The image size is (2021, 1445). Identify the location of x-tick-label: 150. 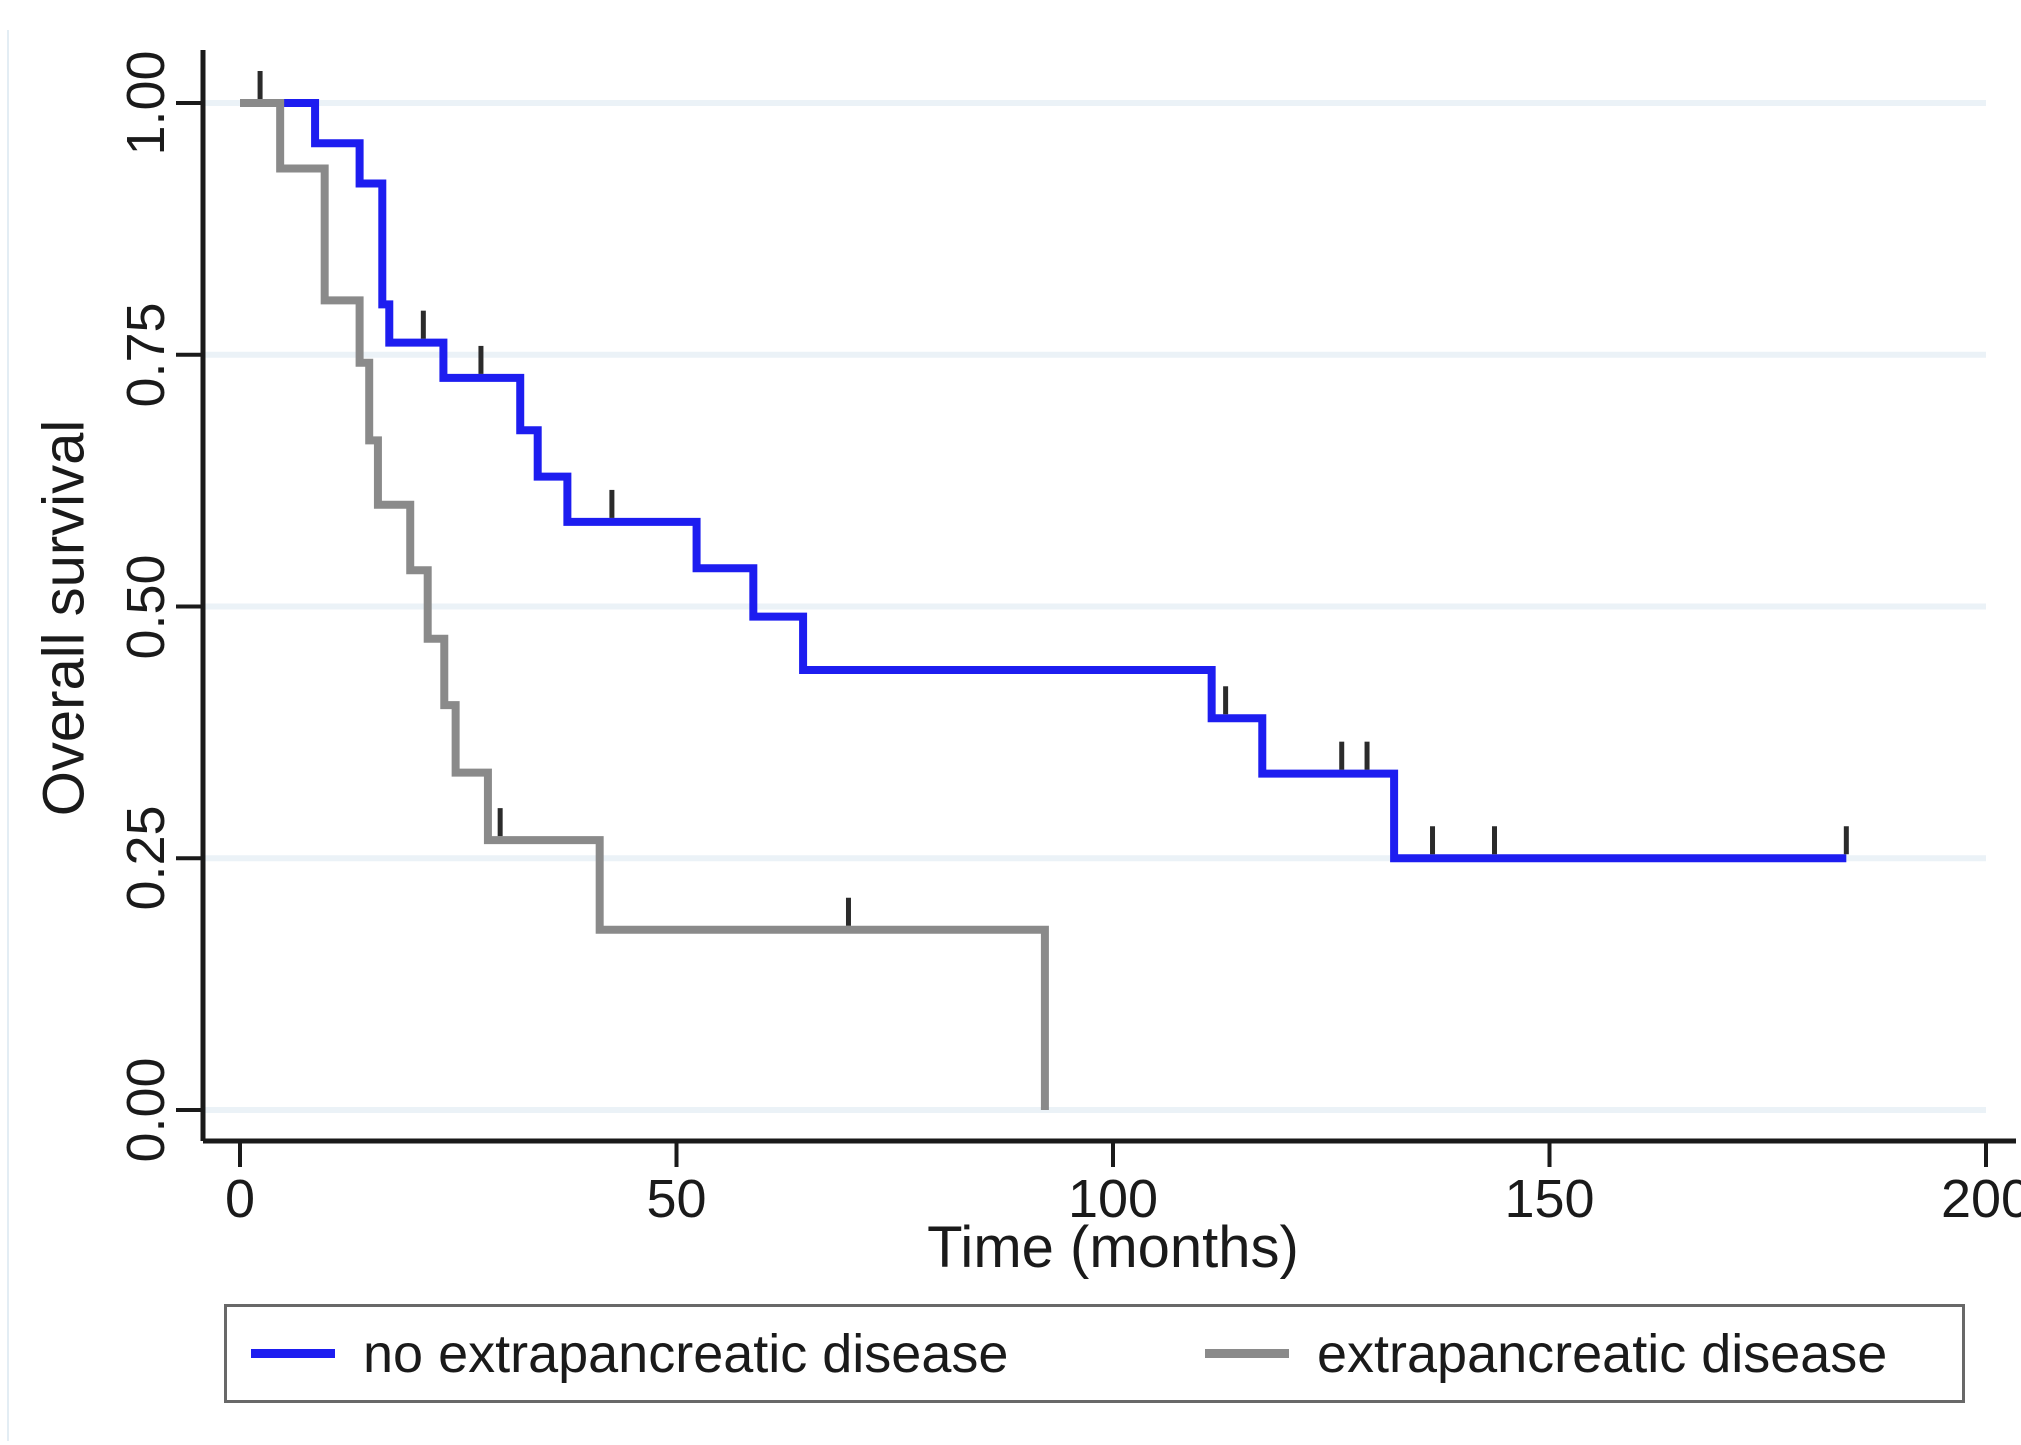
(1549, 1199).